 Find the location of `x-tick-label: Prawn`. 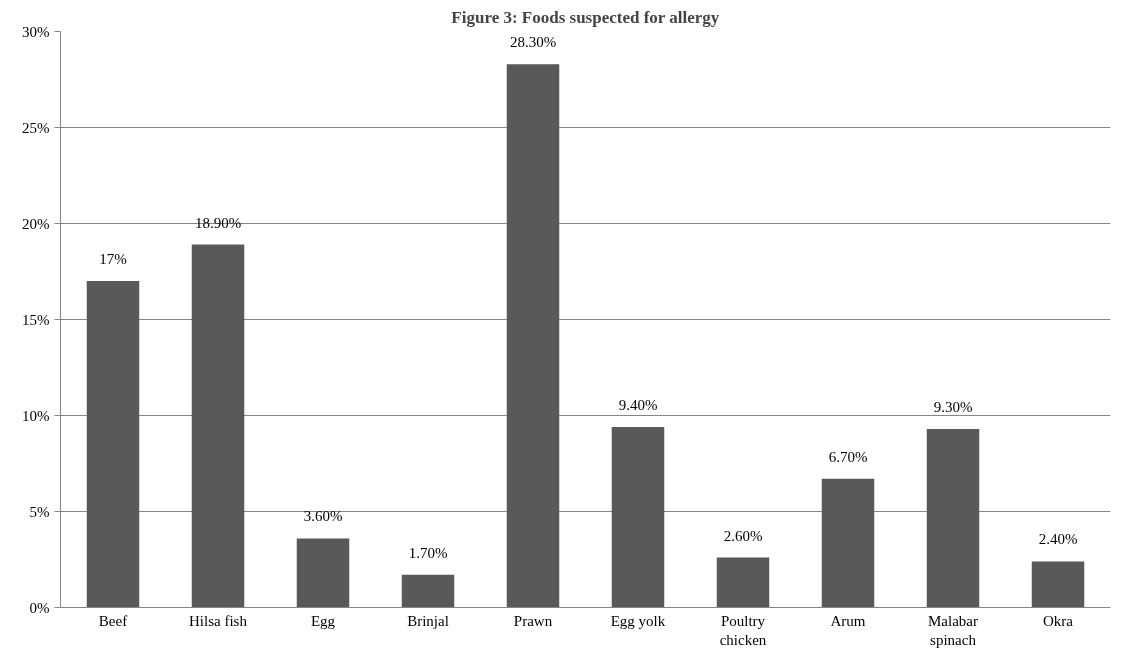

x-tick-label: Prawn is located at coordinates (533, 620).